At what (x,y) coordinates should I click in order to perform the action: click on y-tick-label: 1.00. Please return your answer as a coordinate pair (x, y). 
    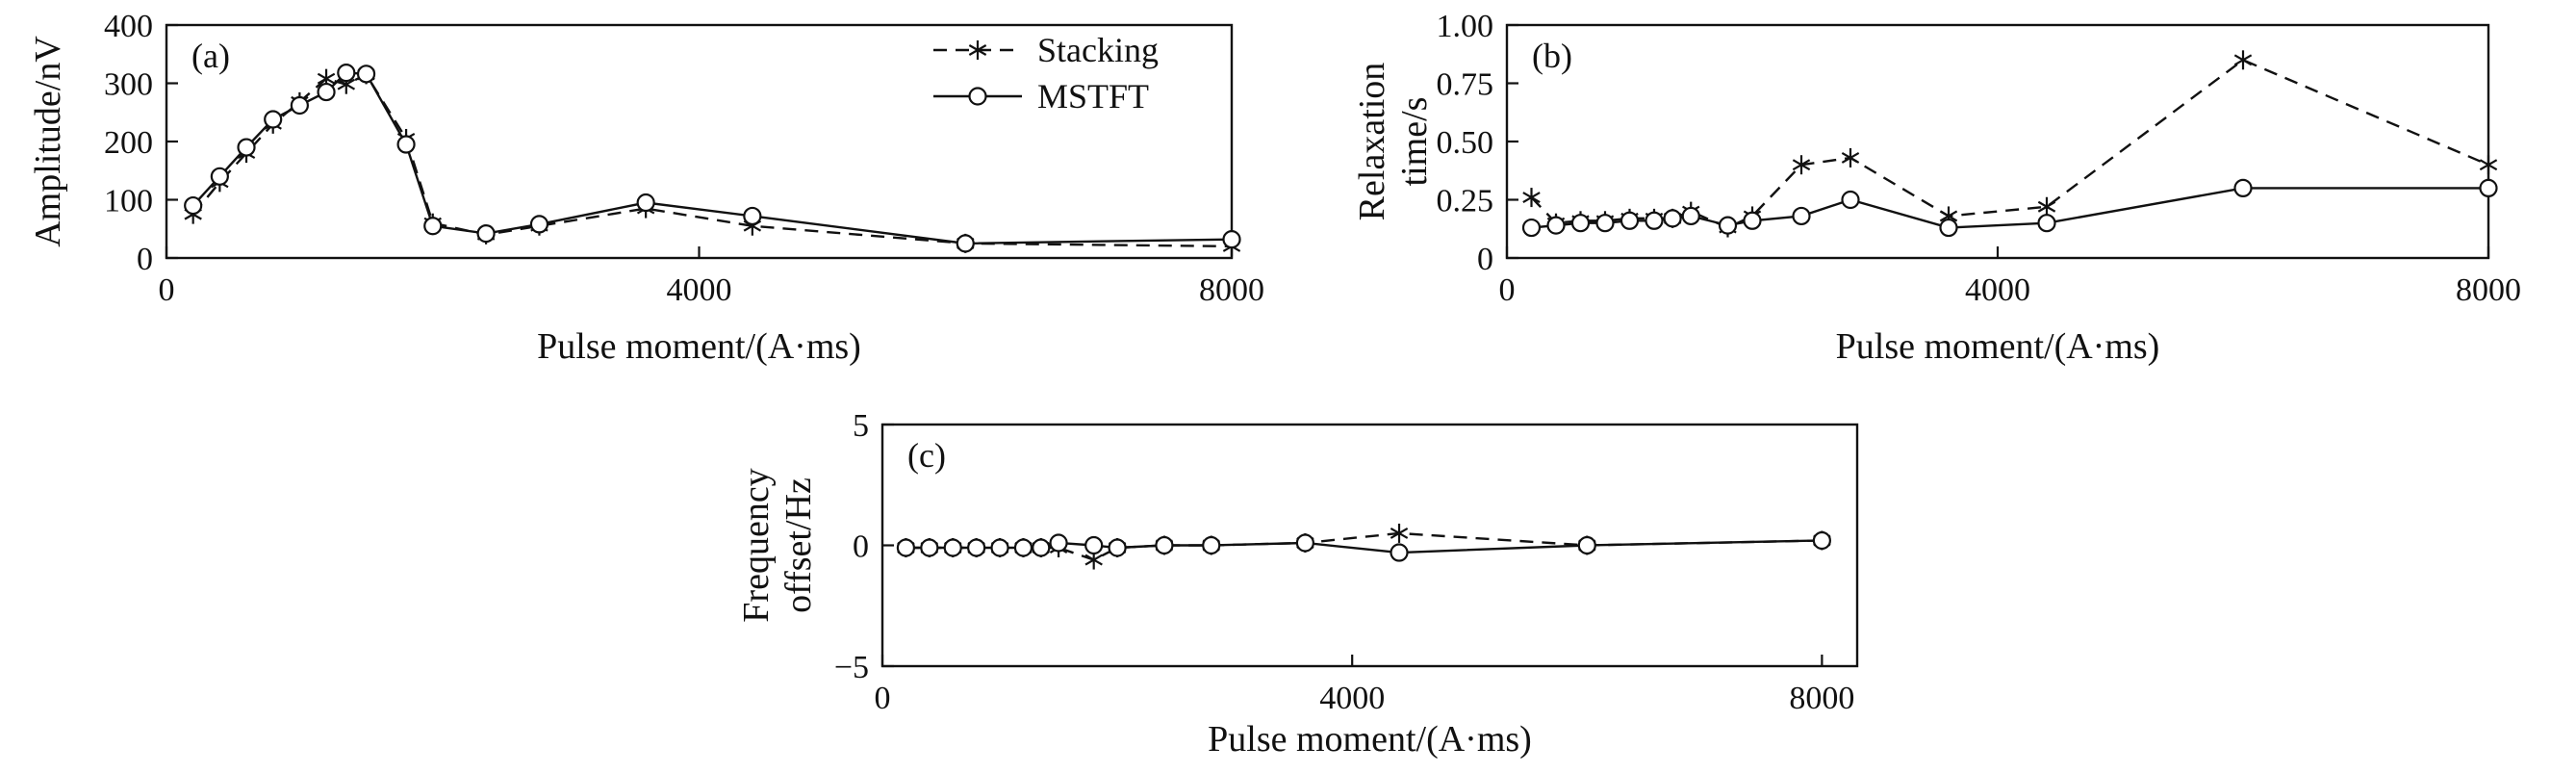
    Looking at the image, I should click on (1465, 26).